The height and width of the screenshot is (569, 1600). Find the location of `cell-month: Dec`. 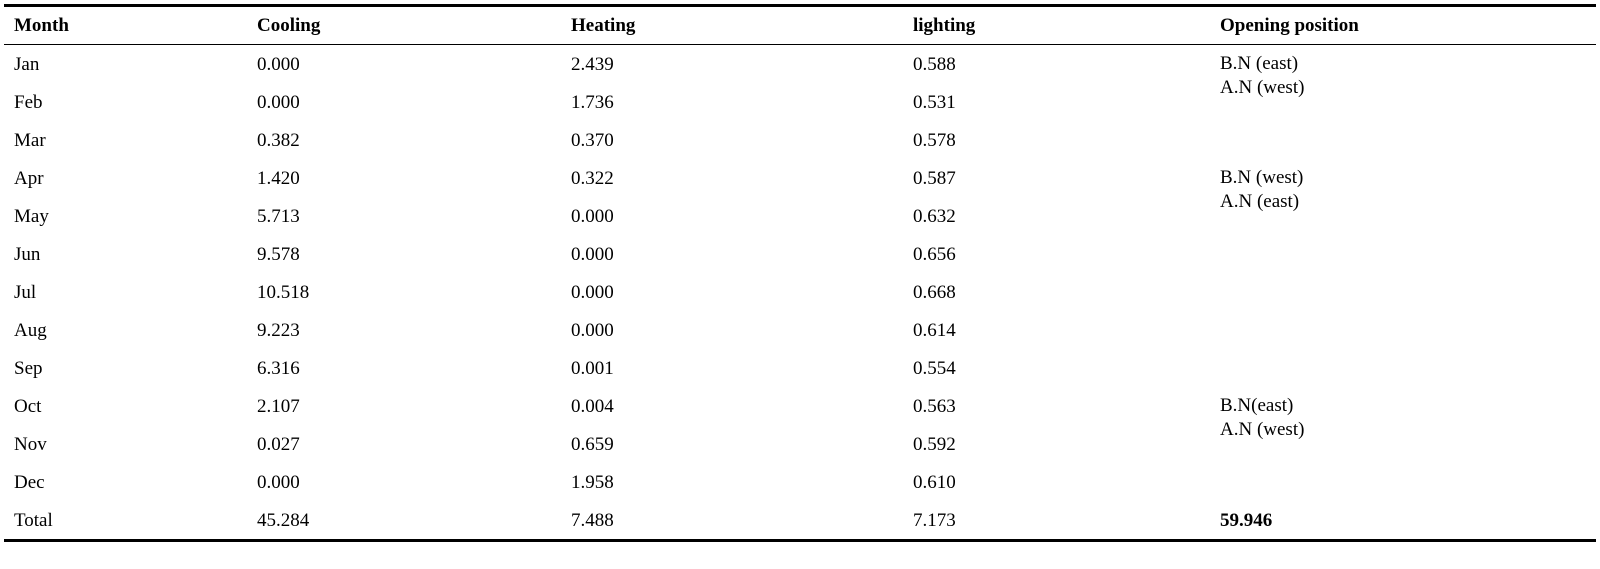

cell-month: Dec is located at coordinates (29, 482).